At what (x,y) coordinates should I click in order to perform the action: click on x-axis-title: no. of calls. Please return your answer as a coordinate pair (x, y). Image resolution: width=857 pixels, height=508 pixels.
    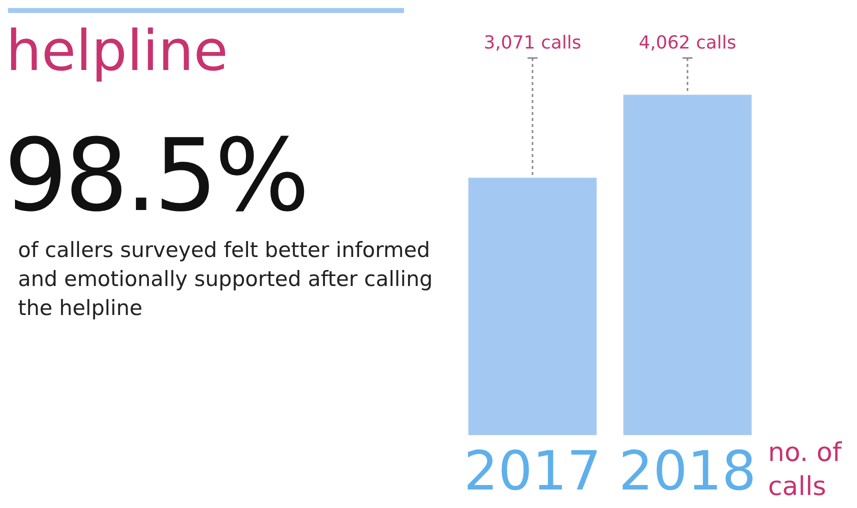
    Looking at the image, I should click on (805, 470).